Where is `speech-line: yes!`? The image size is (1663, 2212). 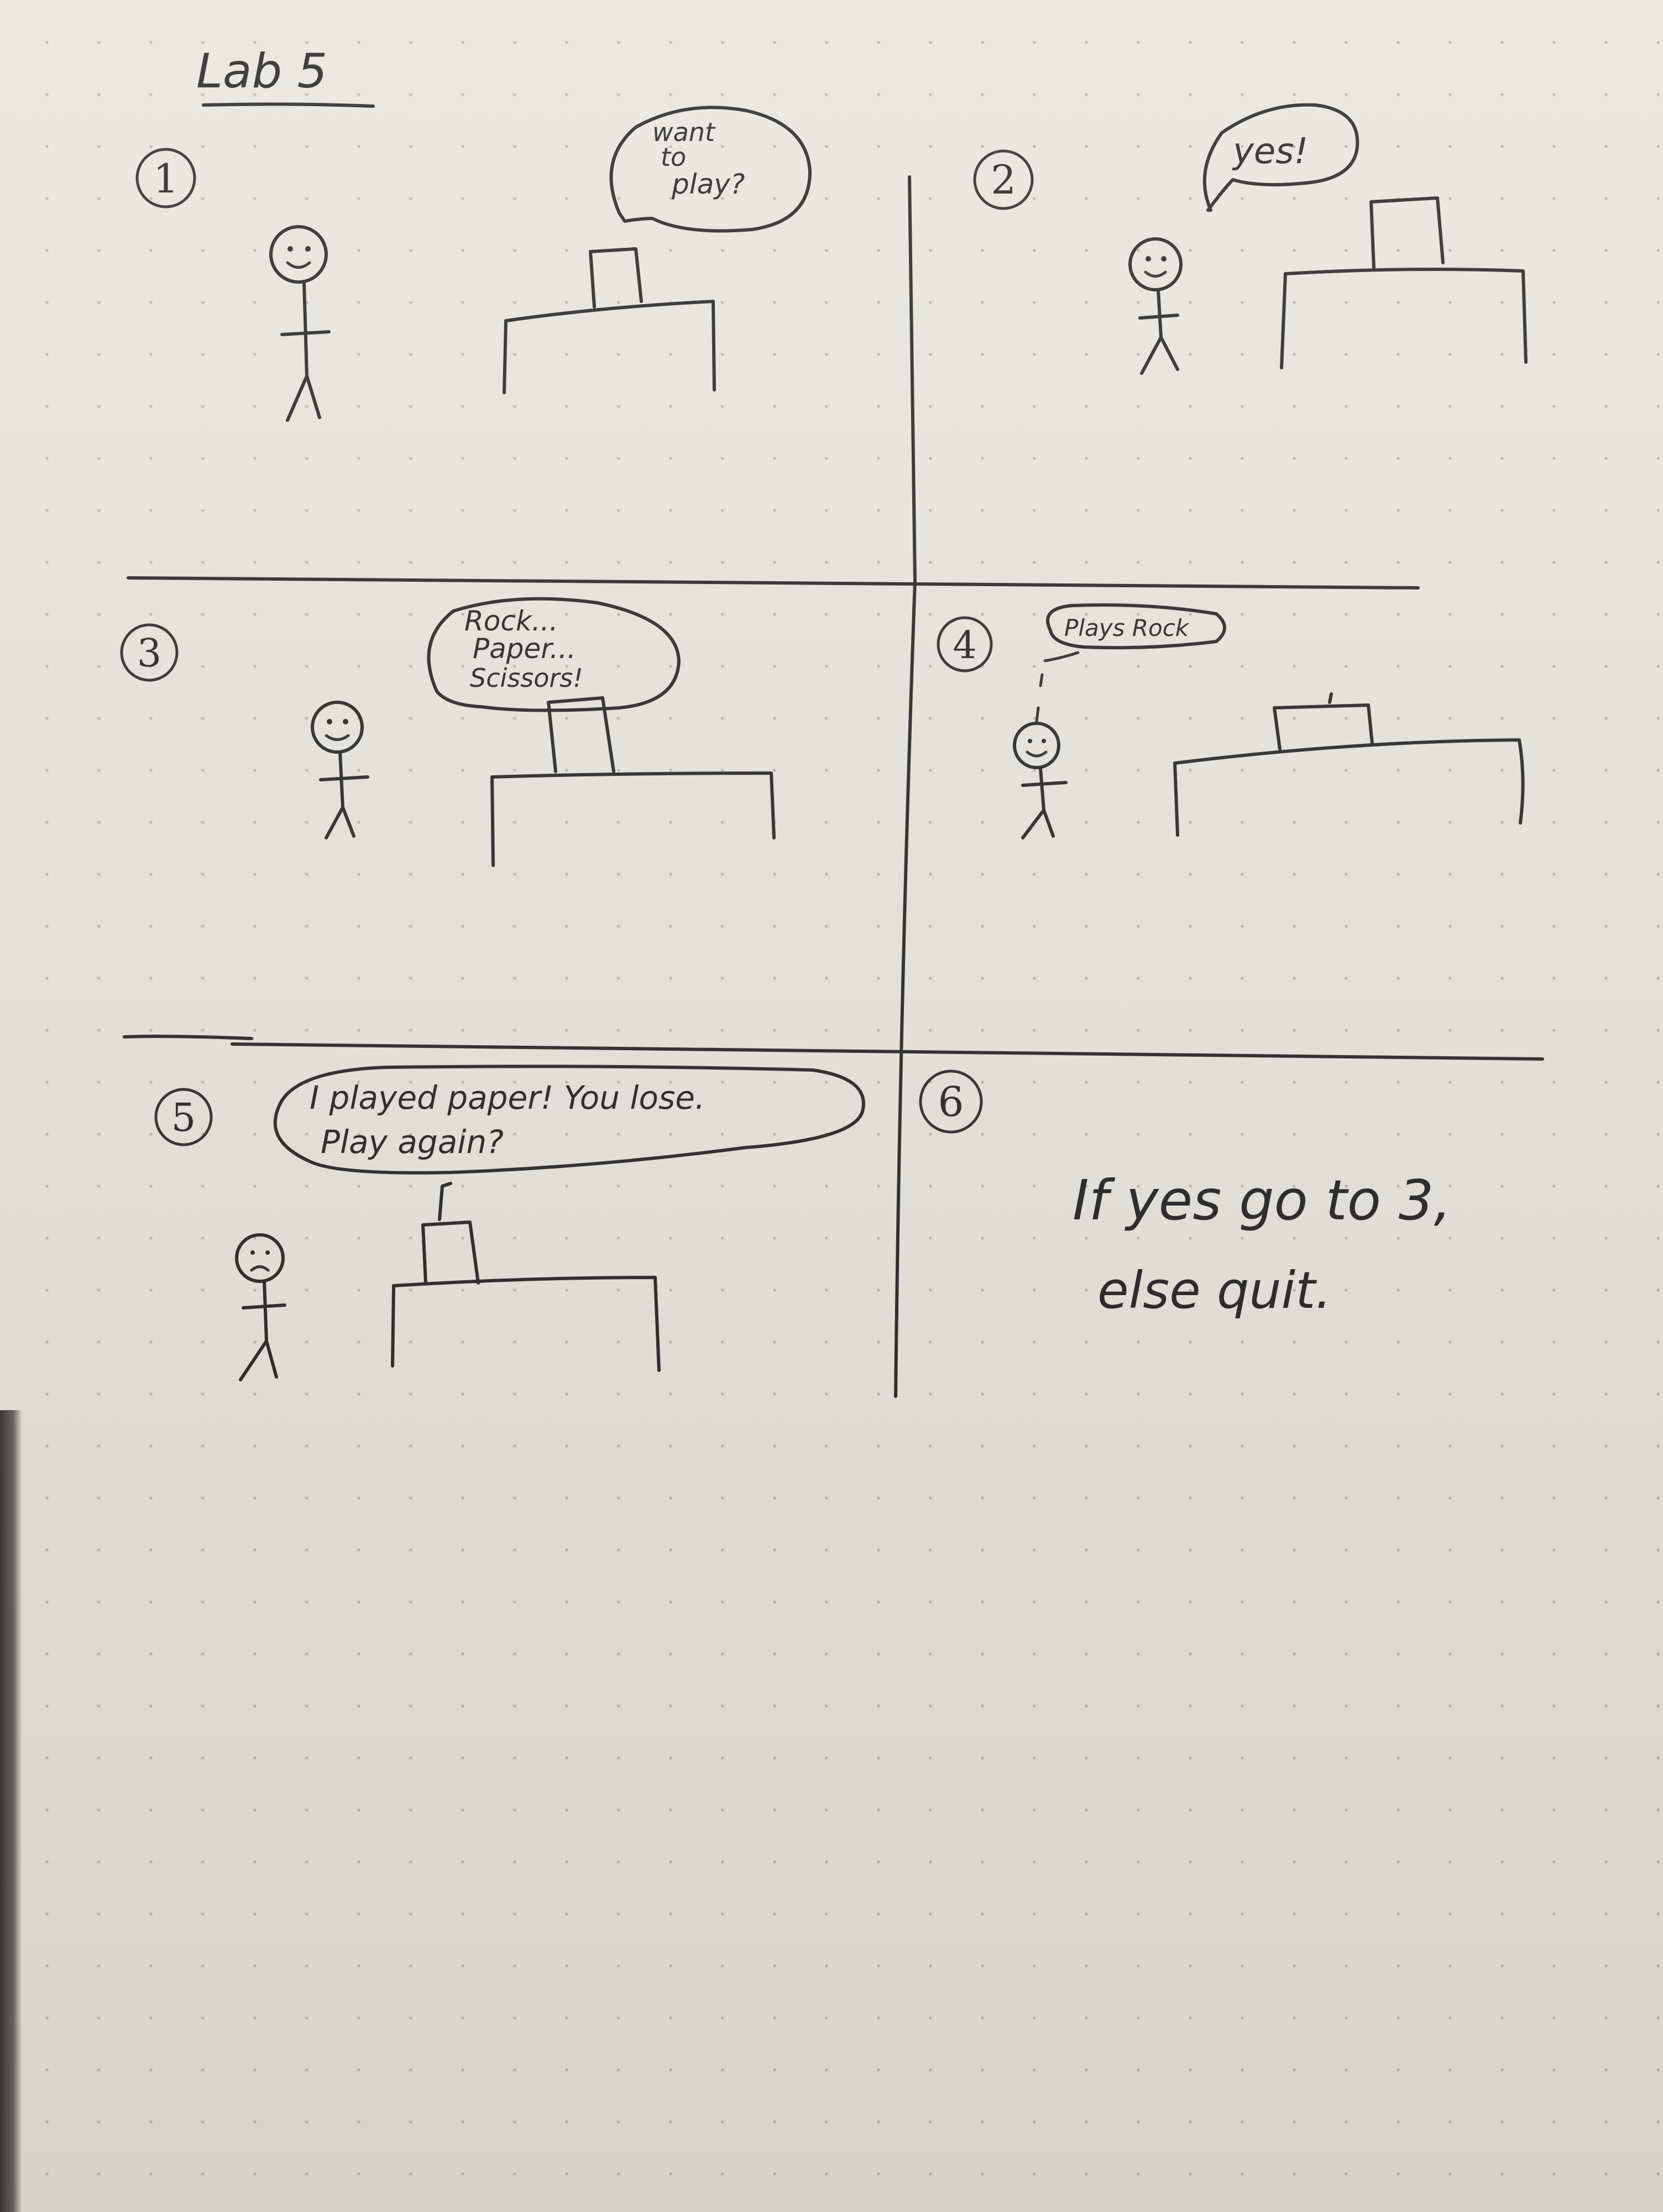
speech-line: yes! is located at coordinates (1270, 152).